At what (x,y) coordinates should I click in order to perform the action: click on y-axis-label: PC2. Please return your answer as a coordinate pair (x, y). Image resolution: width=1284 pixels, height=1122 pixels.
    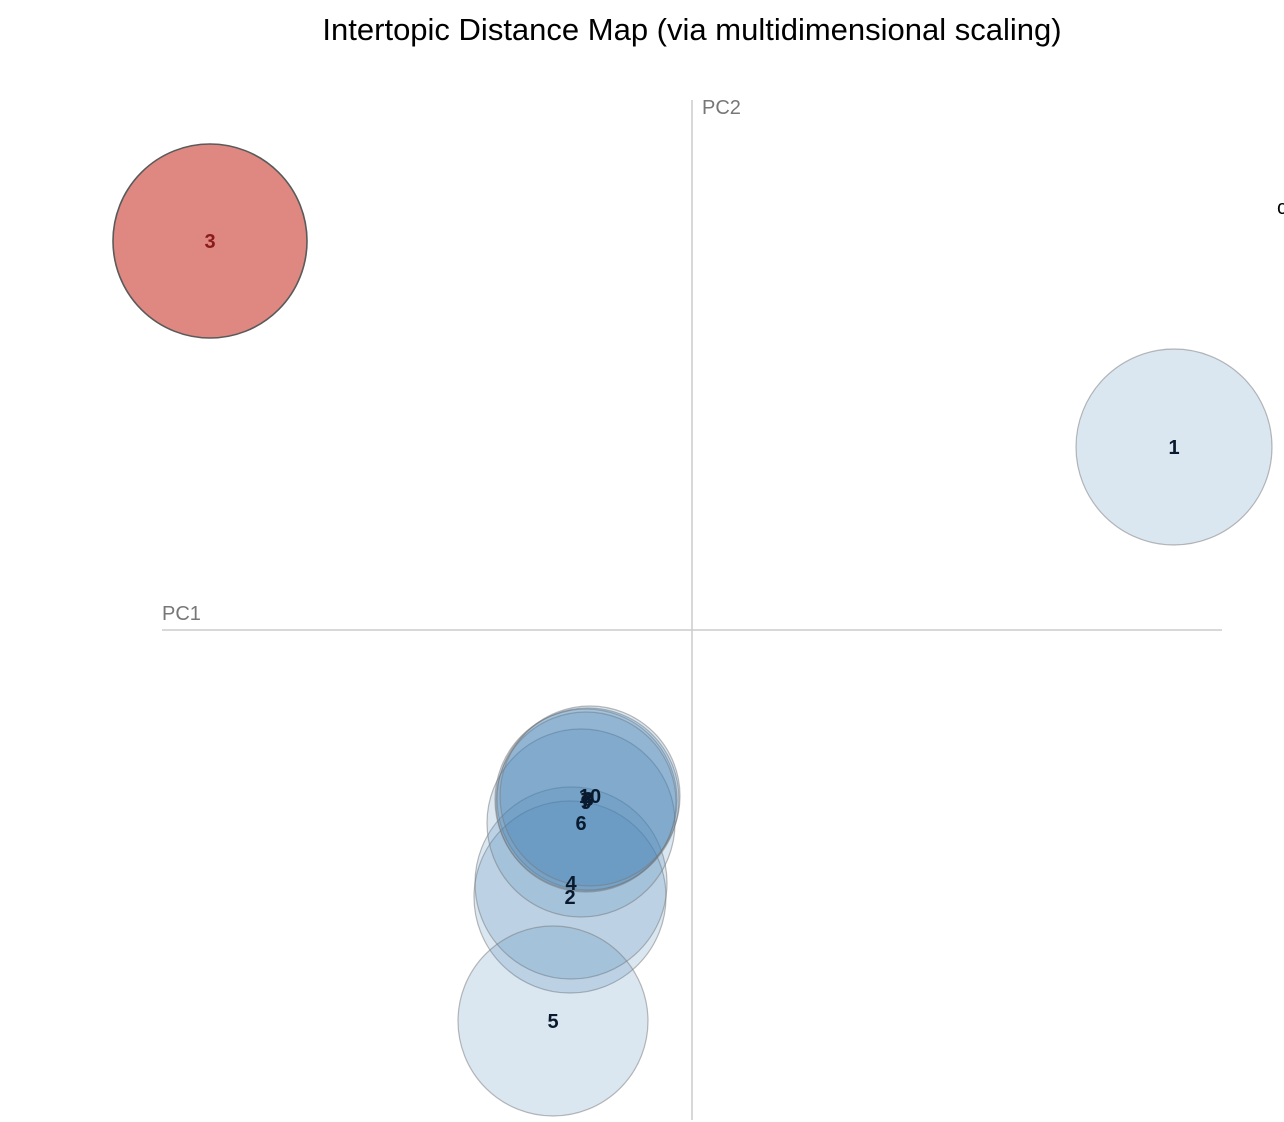
    Looking at the image, I should click on (721, 108).